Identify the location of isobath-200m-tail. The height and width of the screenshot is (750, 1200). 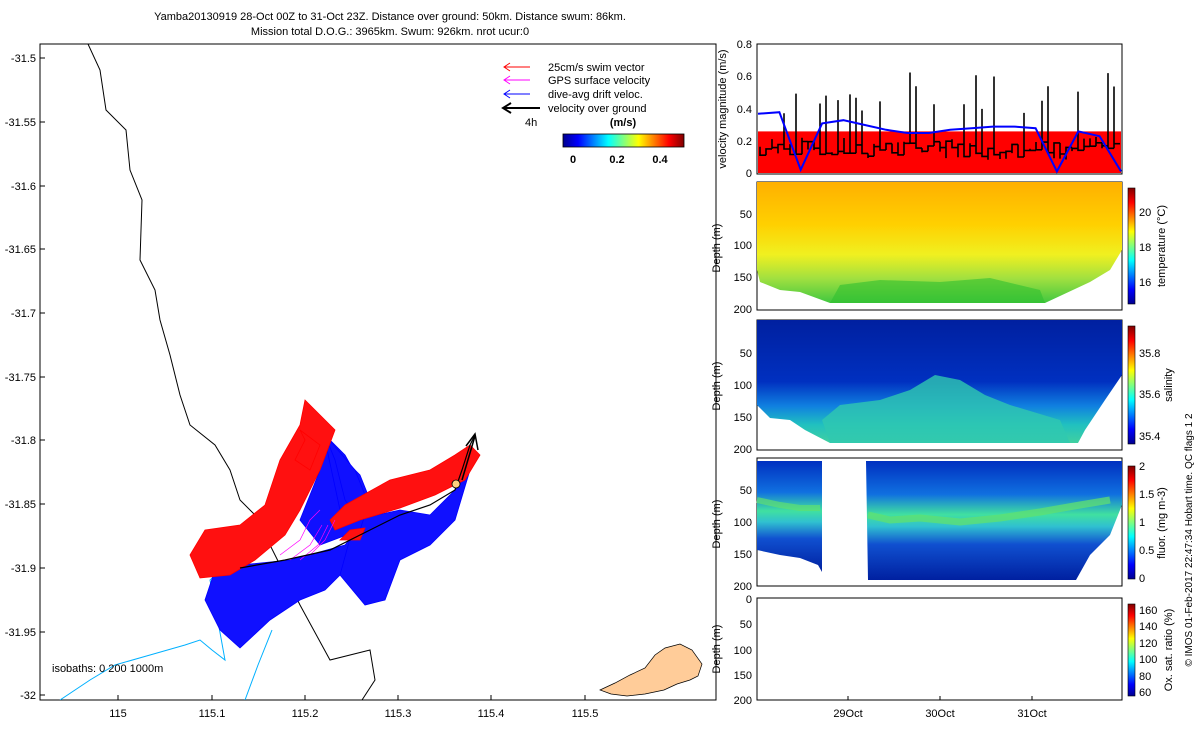
(258, 664).